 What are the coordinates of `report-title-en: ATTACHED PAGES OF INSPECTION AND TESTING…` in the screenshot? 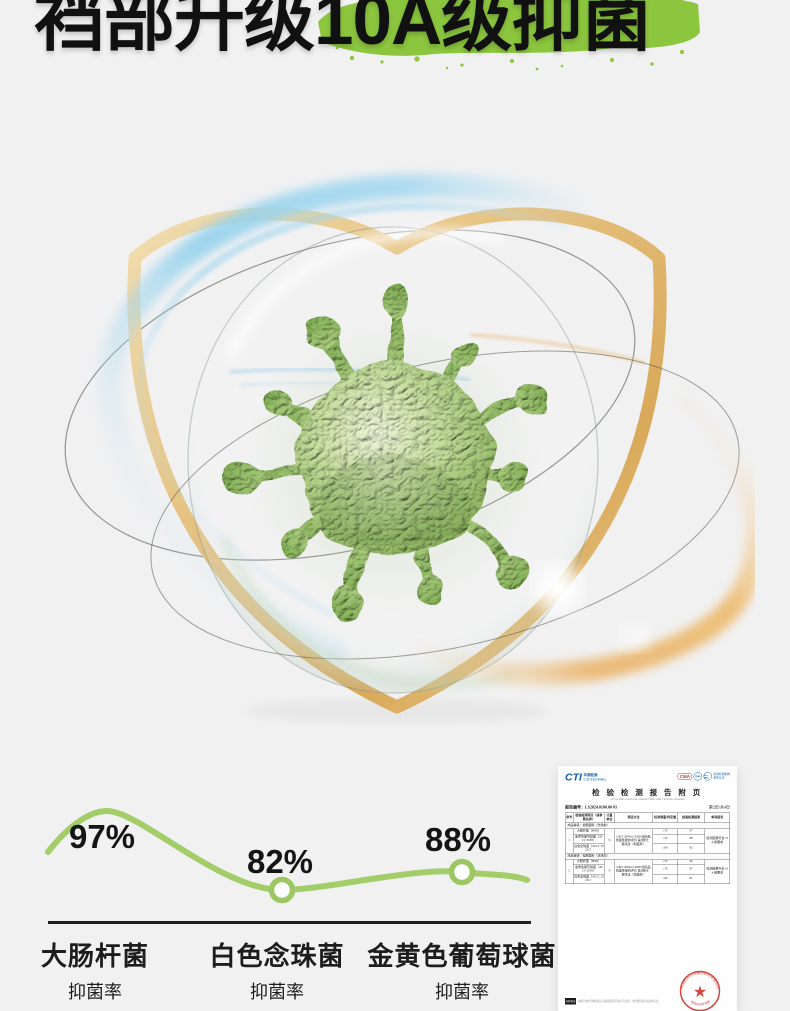 It's located at (647, 800).